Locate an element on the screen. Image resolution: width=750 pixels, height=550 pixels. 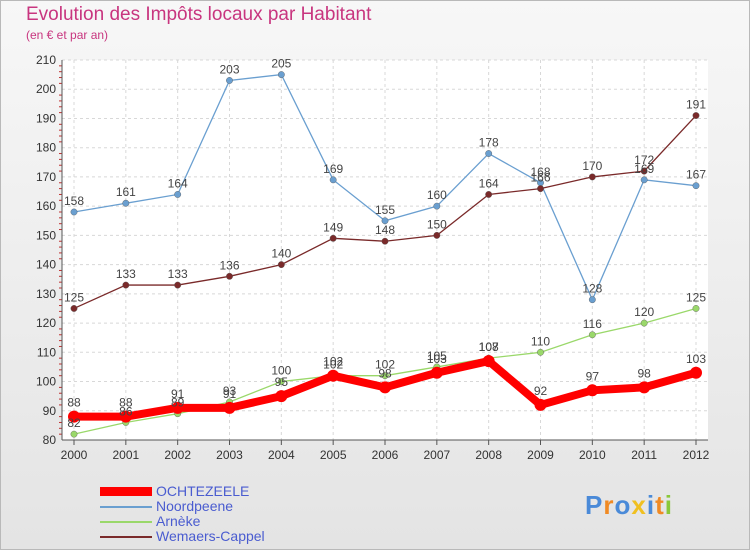
point-ochtezeele-2010 is located at coordinates (592, 390).